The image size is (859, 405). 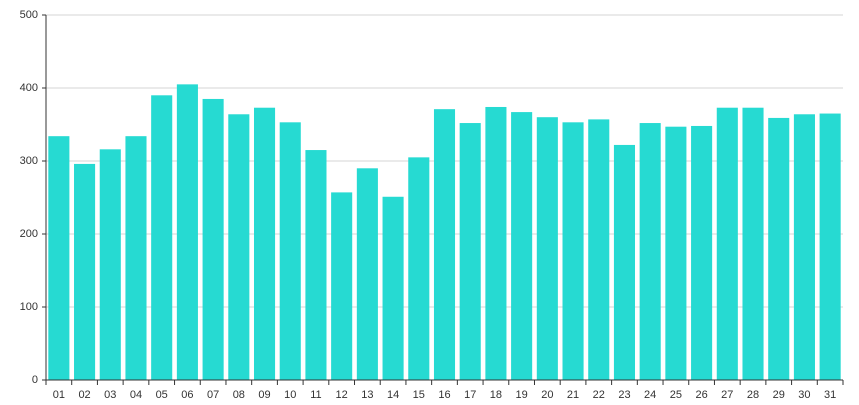 What do you see at coordinates (624, 395) in the screenshot?
I see `x-tick-label: 23` at bounding box center [624, 395].